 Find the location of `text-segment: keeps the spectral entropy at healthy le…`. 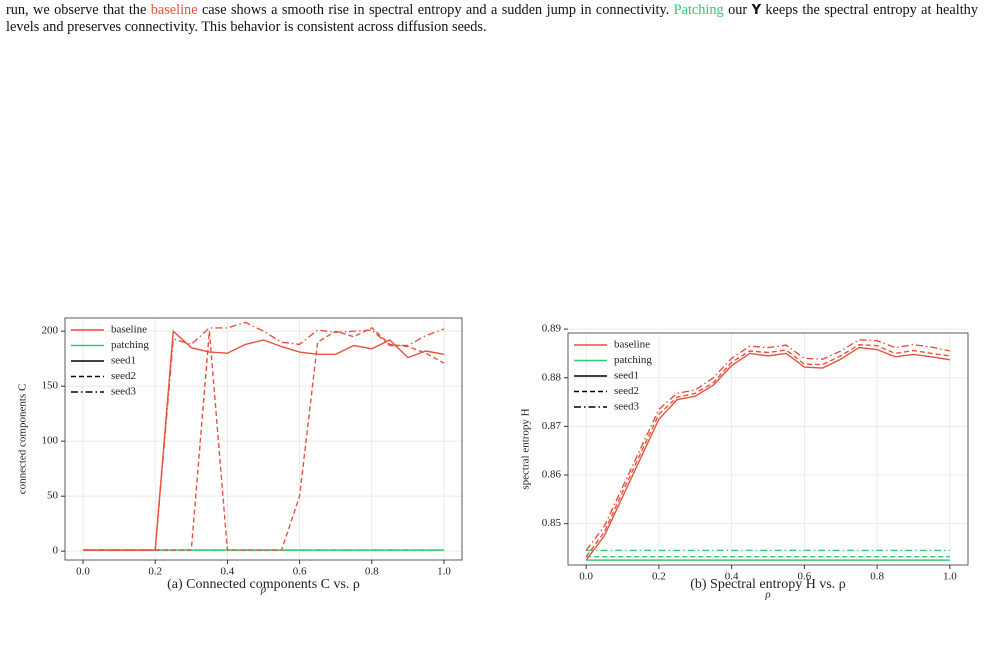

text-segment: keeps the spectral entropy at healthy le… is located at coordinates (492, 18).